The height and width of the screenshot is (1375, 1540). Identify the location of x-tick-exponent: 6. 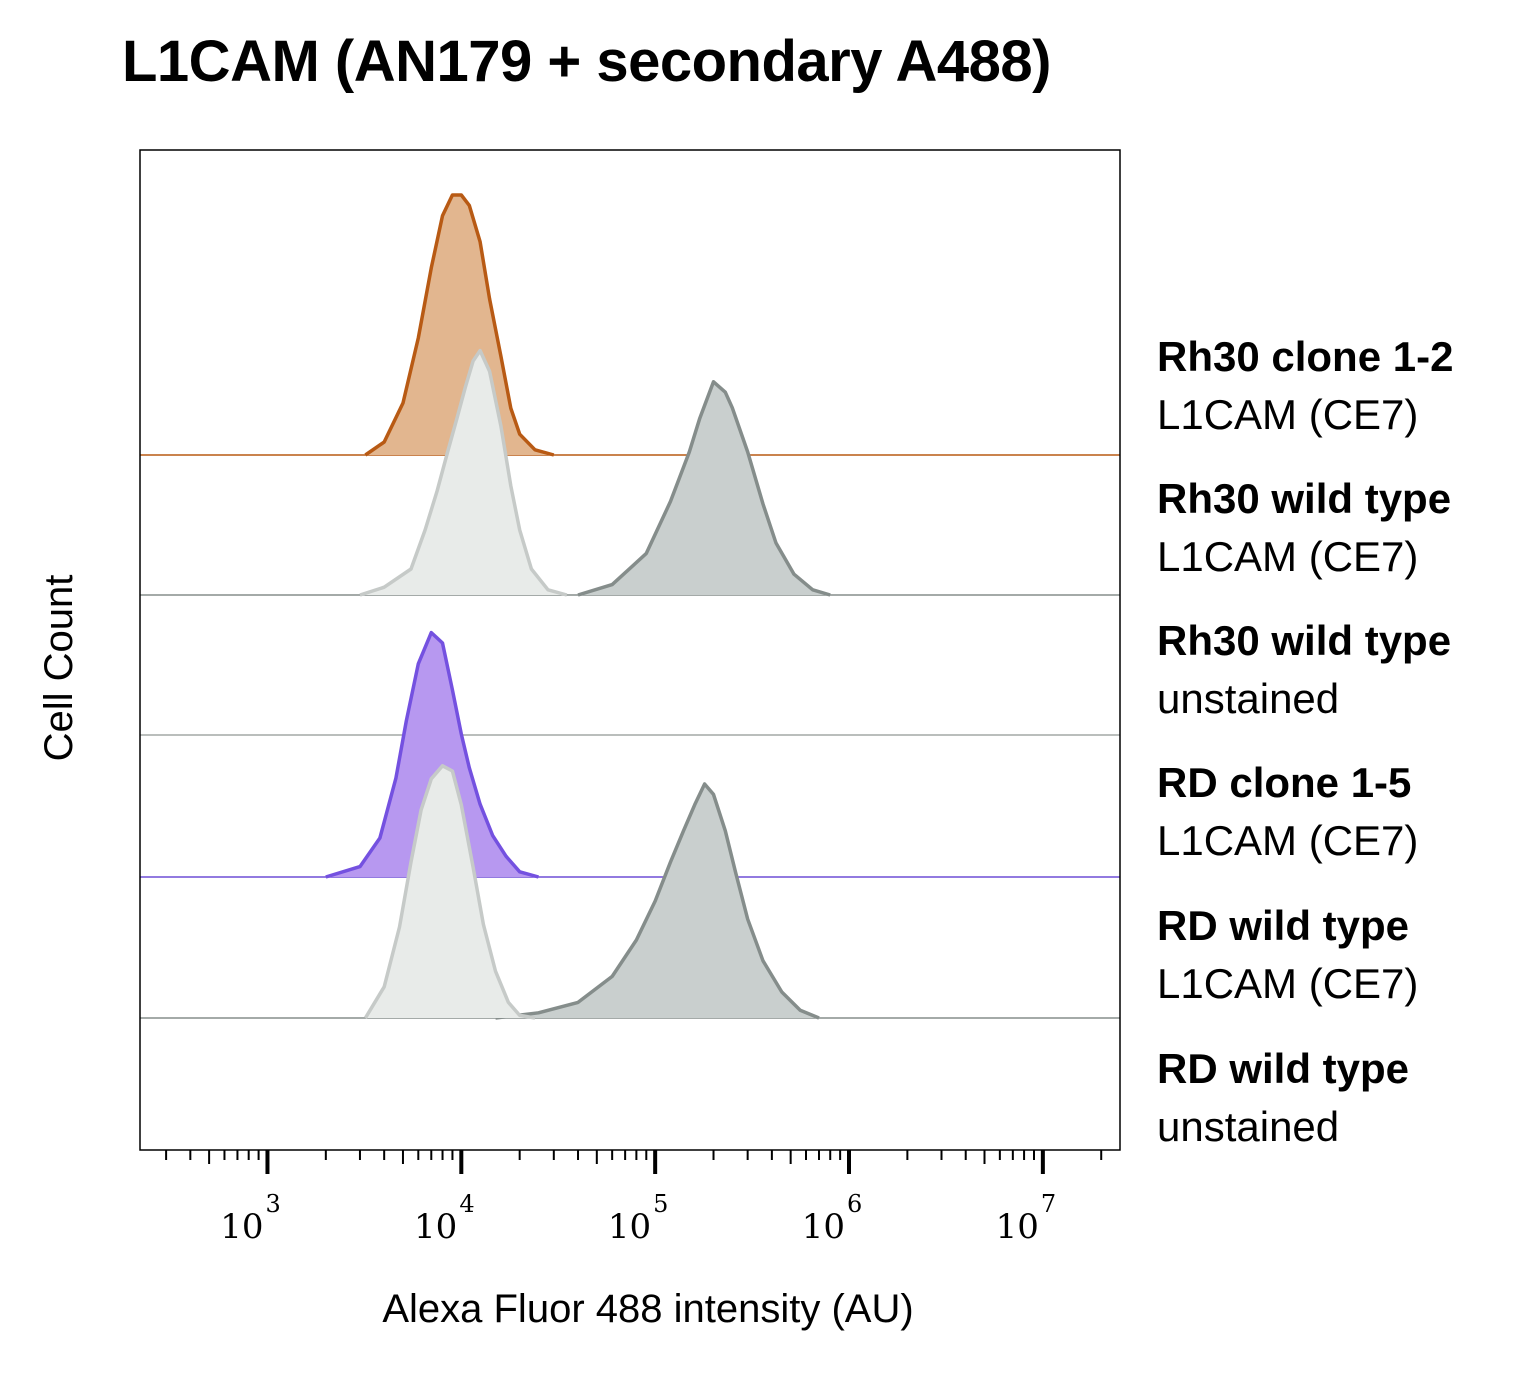
(854, 1204).